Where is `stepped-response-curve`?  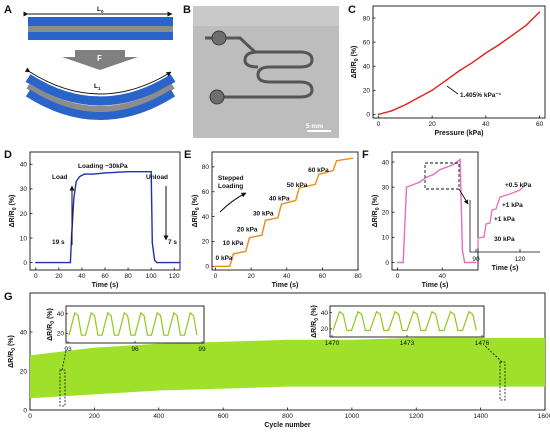
stepped-response-curve is located at coordinates (284, 212).